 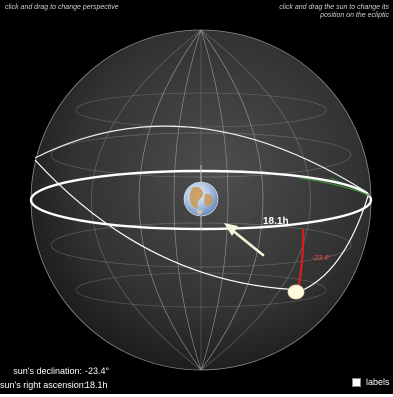 I want to click on right-ascension-readout: sun's right ascension:18.1h, so click(x=59, y=385).